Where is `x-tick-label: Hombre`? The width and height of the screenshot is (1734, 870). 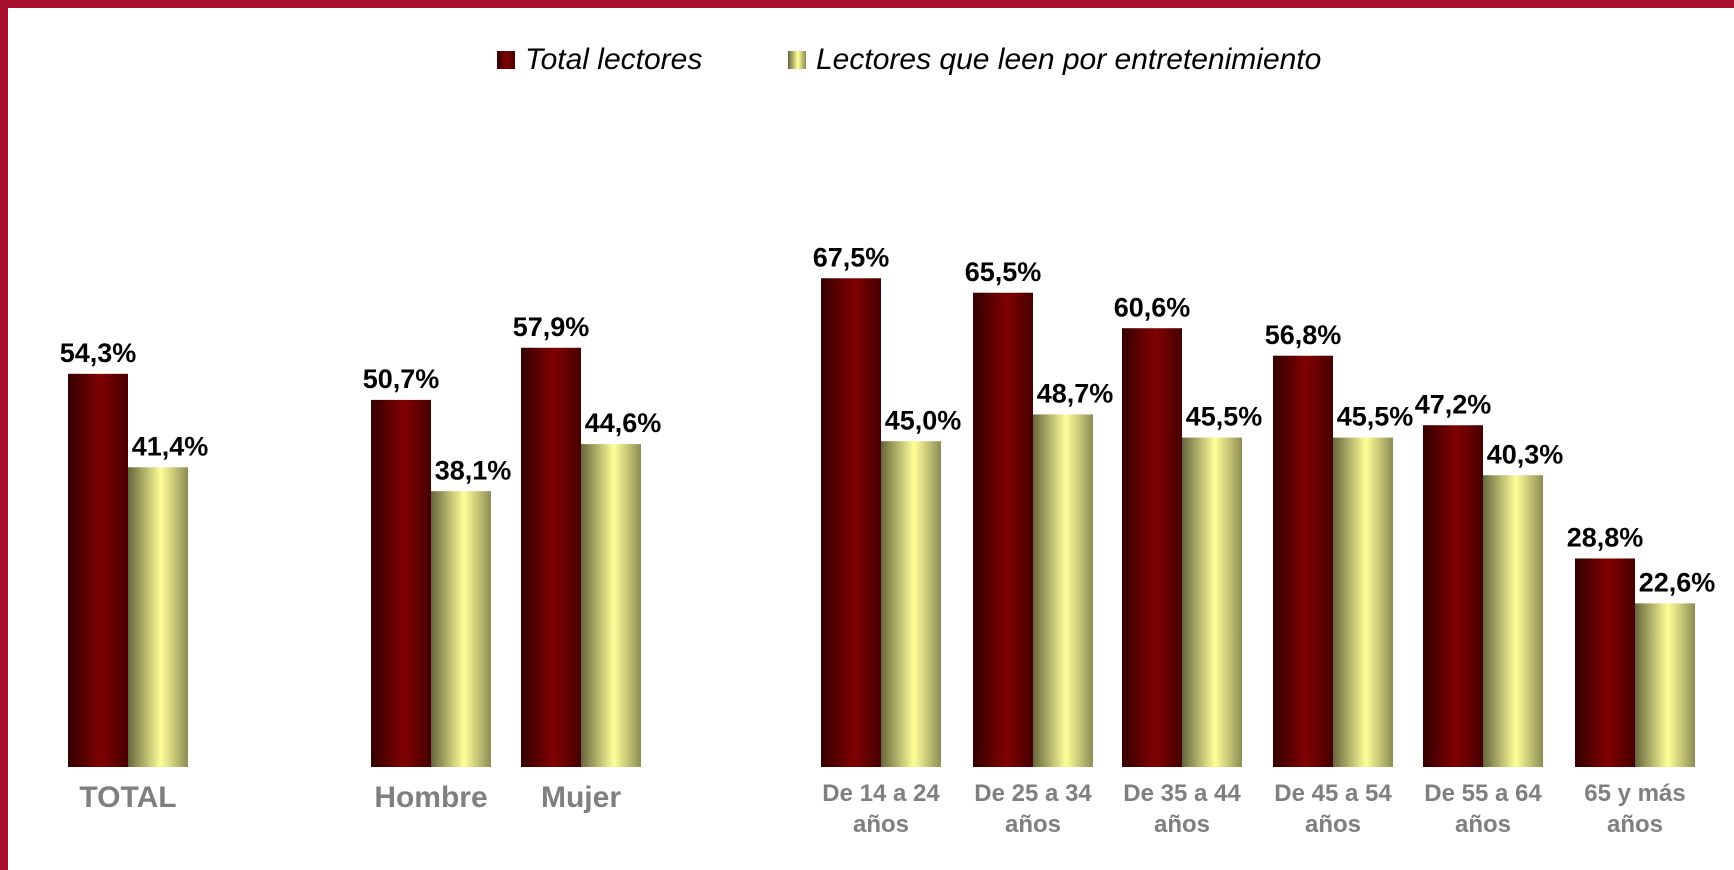
x-tick-label: Hombre is located at coordinates (431, 797).